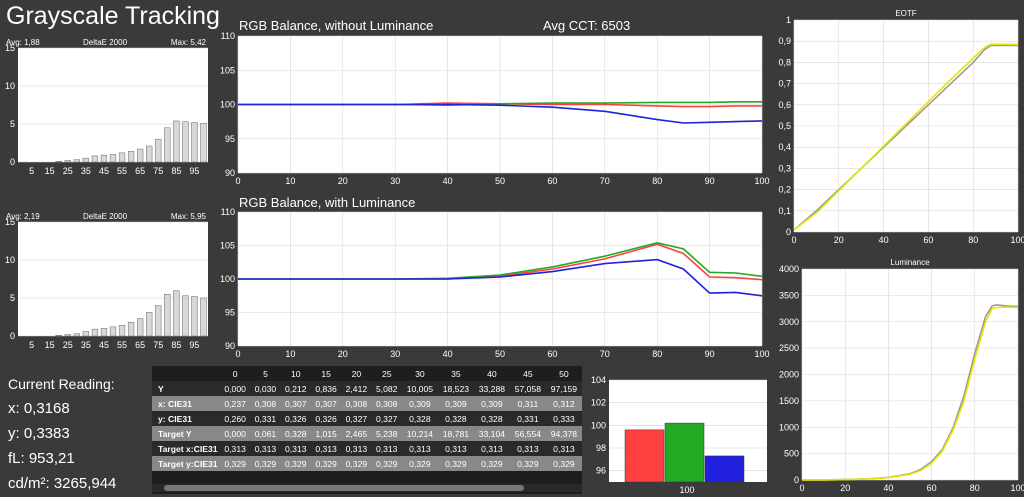 Image resolution: width=1024 pixels, height=497 pixels. I want to click on x-tick-label: 65, so click(140, 345).